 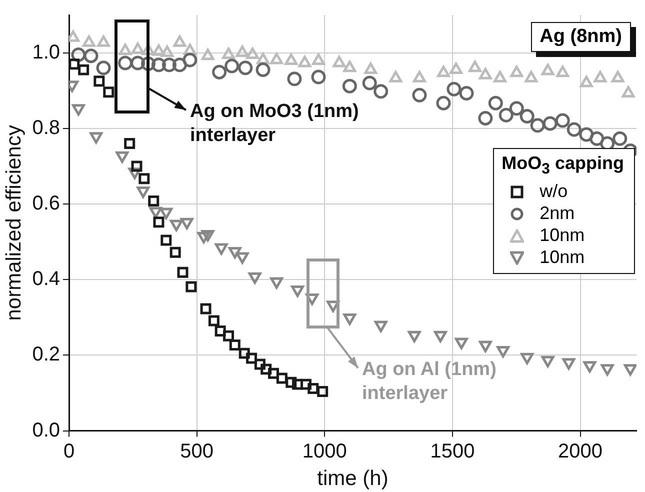 What do you see at coordinates (46, 279) in the screenshot?
I see `y-tick-label: 0.4` at bounding box center [46, 279].